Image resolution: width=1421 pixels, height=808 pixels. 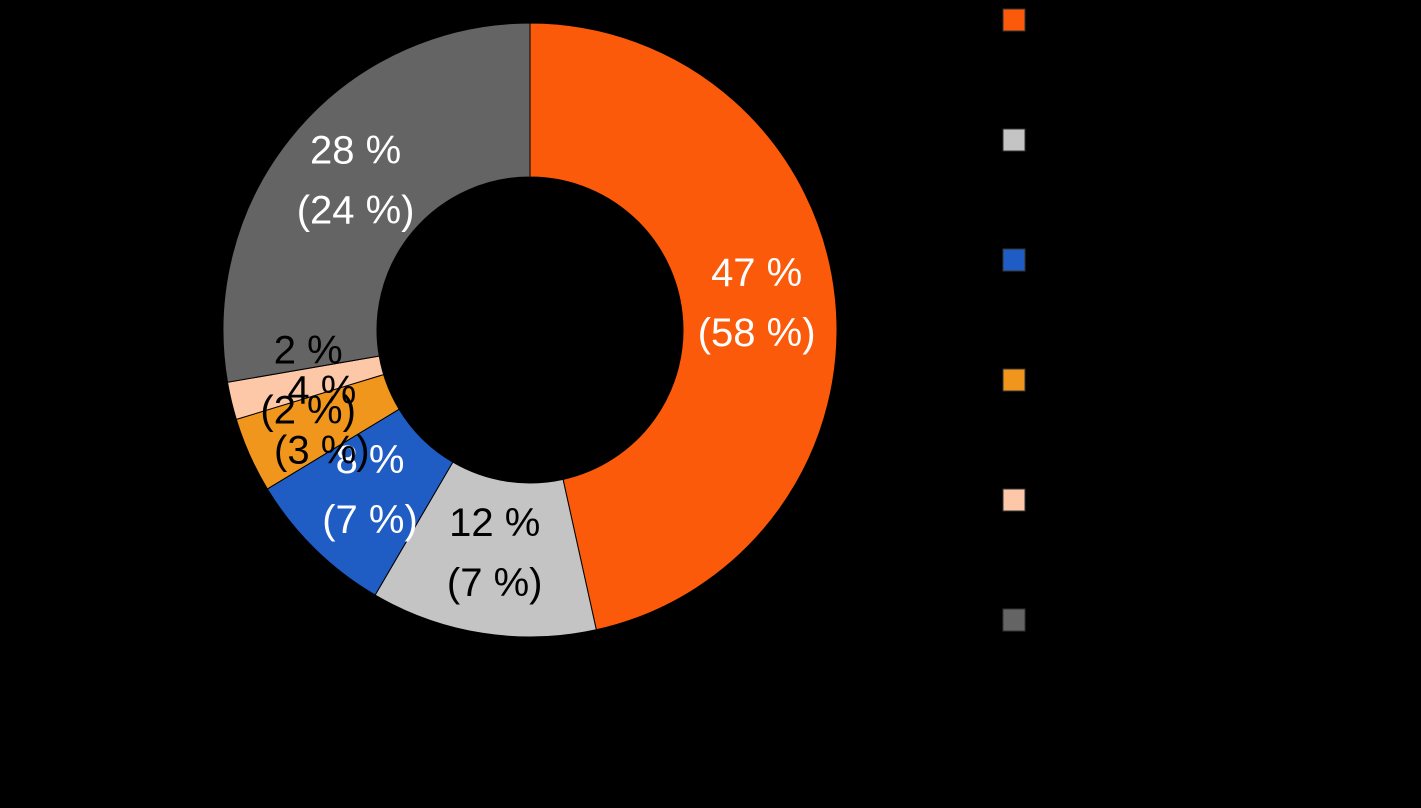 I want to click on data-label: 2 %, so click(x=308, y=350).